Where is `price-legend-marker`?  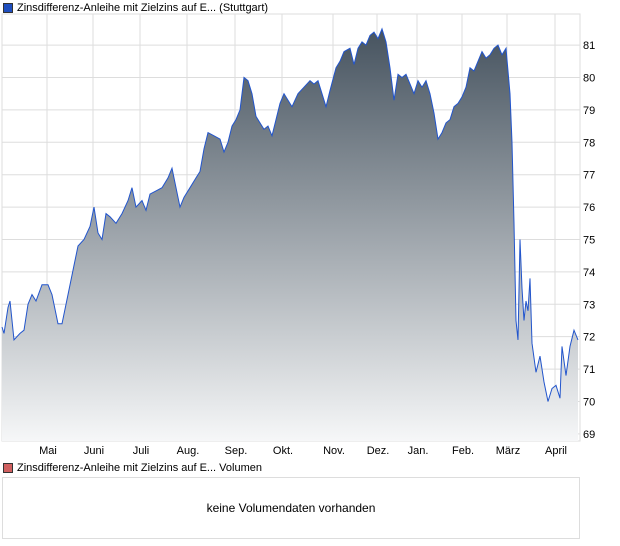 price-legend-marker is located at coordinates (8, 8).